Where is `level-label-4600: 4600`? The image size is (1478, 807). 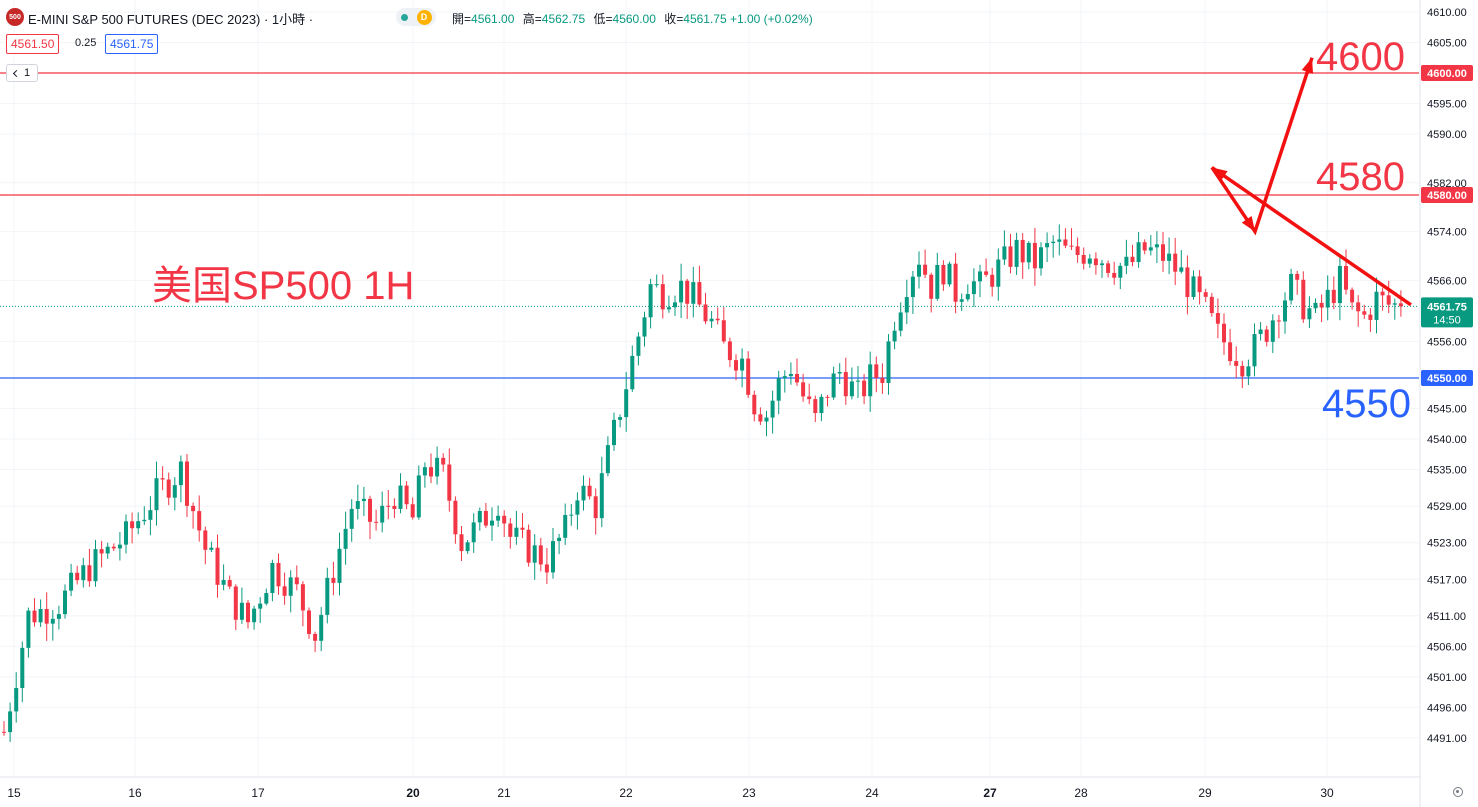 level-label-4600: 4600 is located at coordinates (1360, 57).